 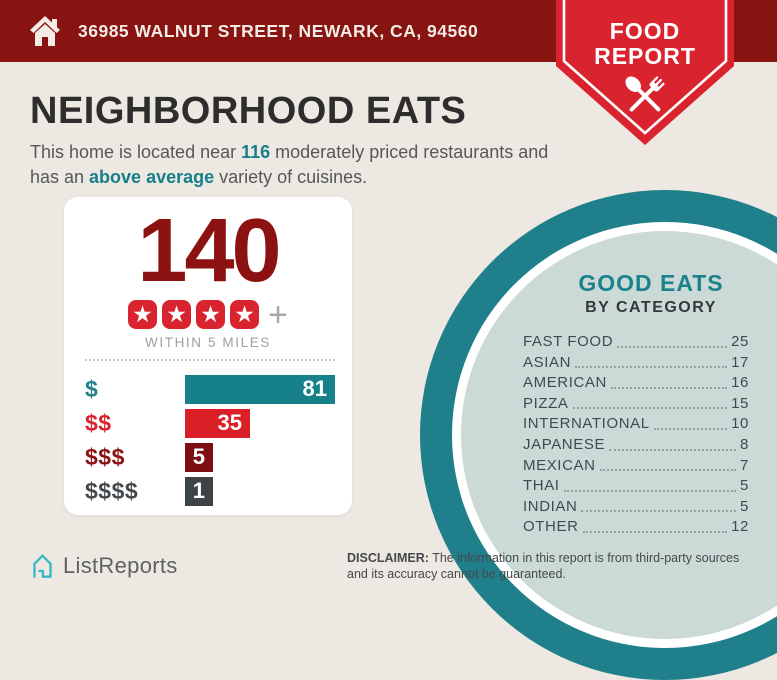 What do you see at coordinates (278, 30) in the screenshot?
I see `property-address: 36985 WALNUT STREET, NEWARK, CA, 94560` at bounding box center [278, 30].